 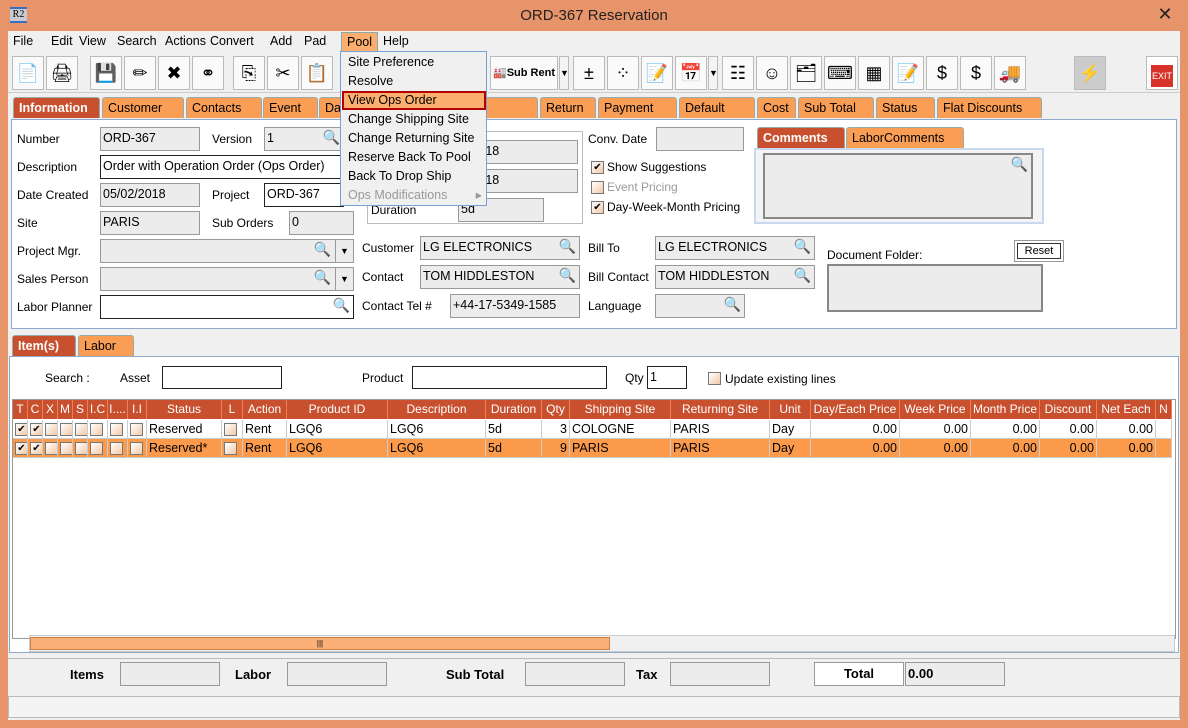 What do you see at coordinates (620, 409) in the screenshot?
I see `column-header-shipping-site: Shipping Site` at bounding box center [620, 409].